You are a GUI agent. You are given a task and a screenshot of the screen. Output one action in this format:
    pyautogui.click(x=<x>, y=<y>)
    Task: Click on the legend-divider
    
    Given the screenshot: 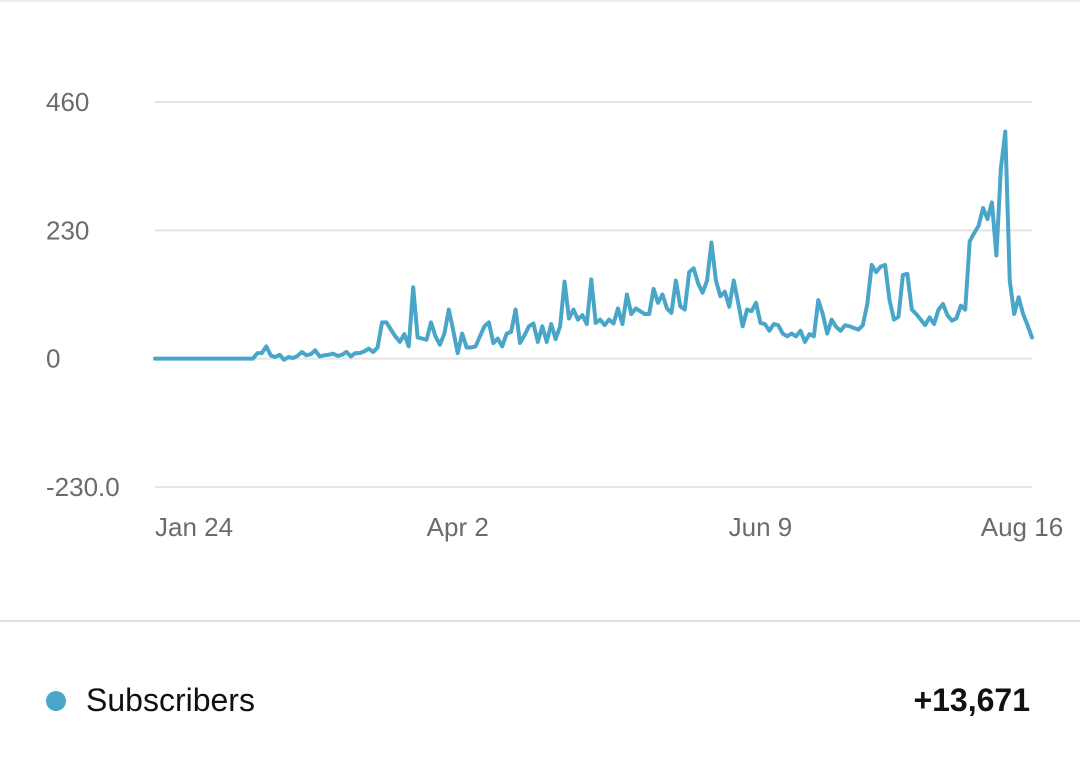 What is the action you would take?
    pyautogui.click(x=540, y=621)
    